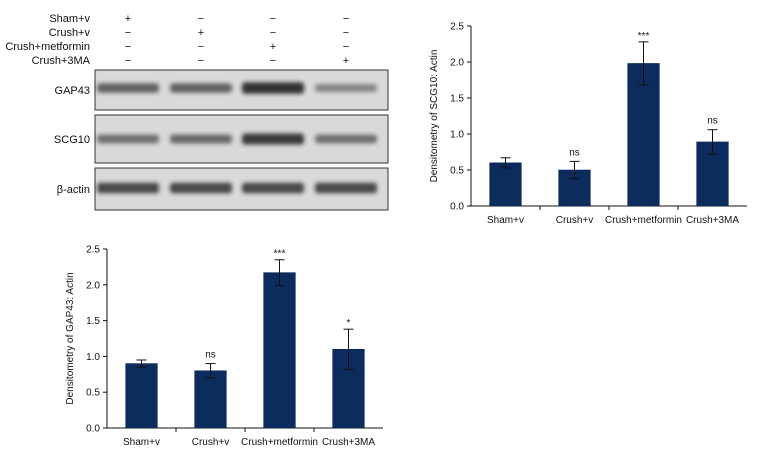 Image resolution: width=768 pixels, height=468 pixels. I want to click on condition-label: Sham+v, so click(69, 19).